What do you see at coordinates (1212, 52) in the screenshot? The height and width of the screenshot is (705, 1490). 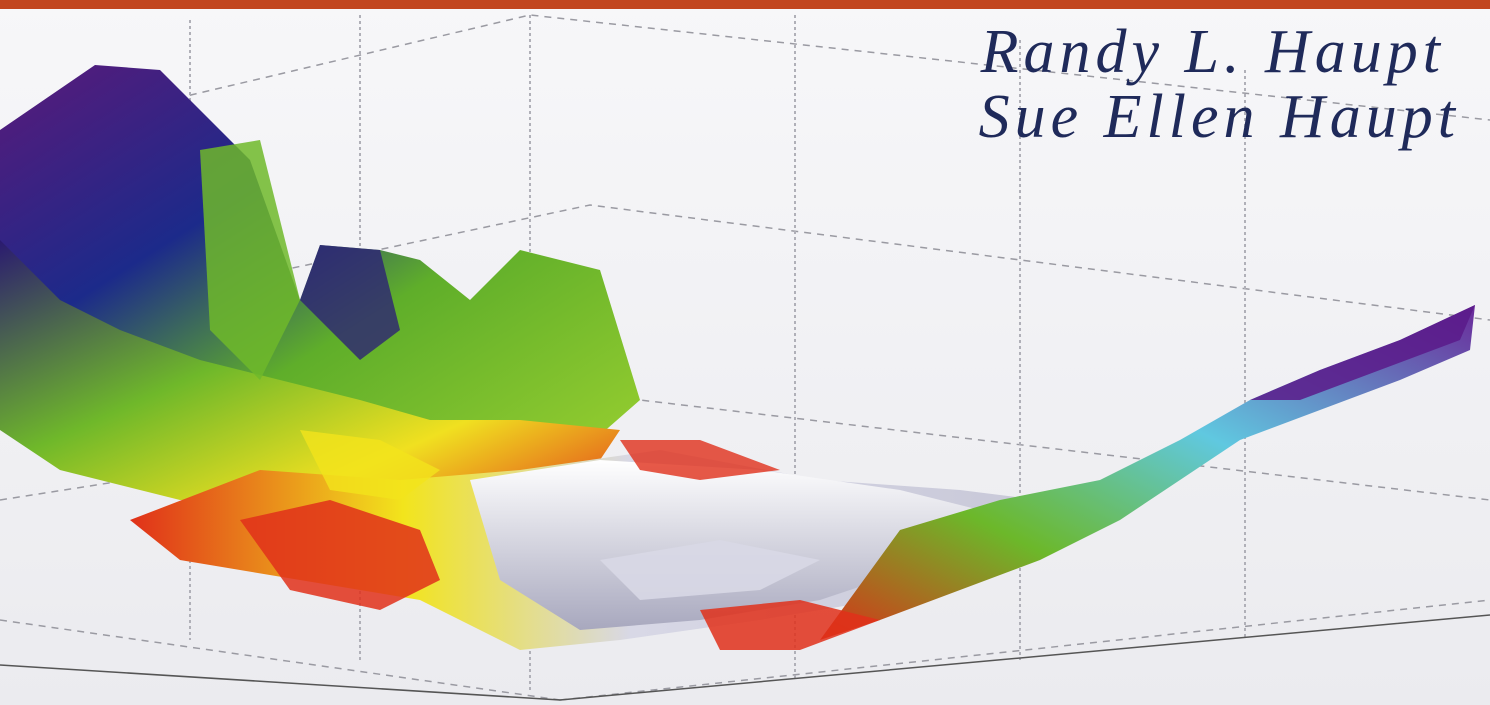 I see `author-name: Randy L. Haupt` at bounding box center [1212, 52].